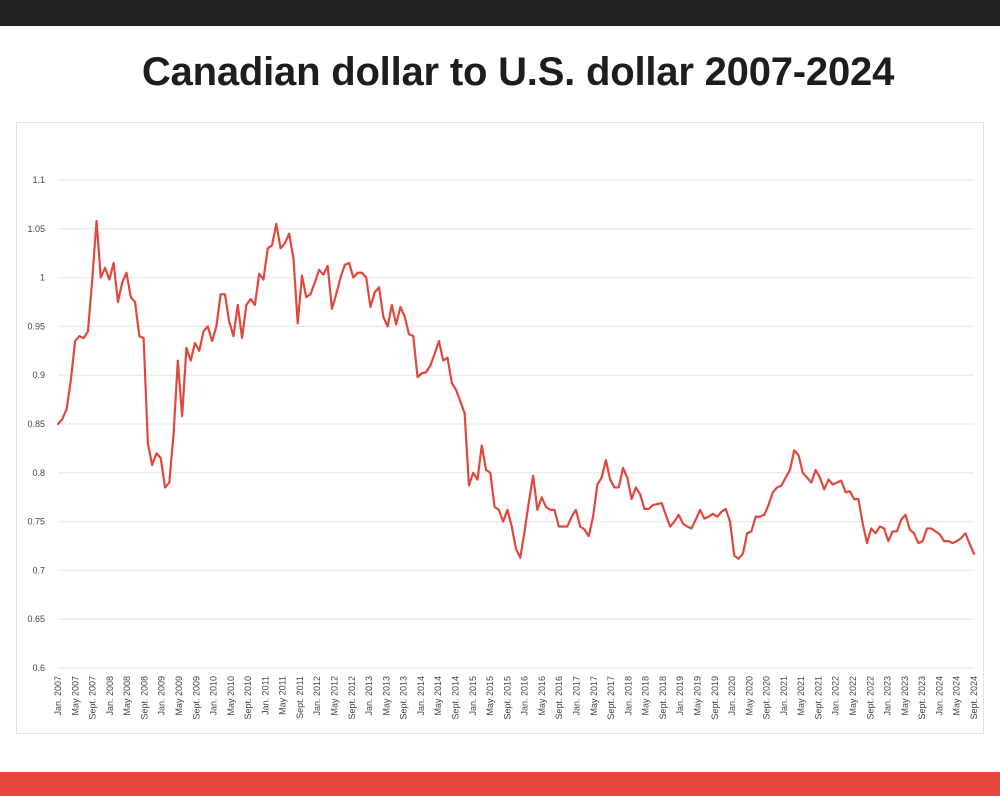  I want to click on x-tick-label: Jan. 2014, so click(421, 696).